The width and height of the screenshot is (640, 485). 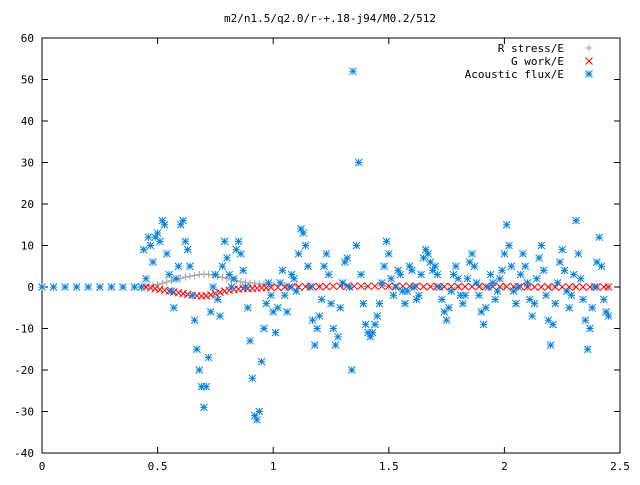 I want to click on legend-label: Acoustic flux/E, so click(x=514, y=74).